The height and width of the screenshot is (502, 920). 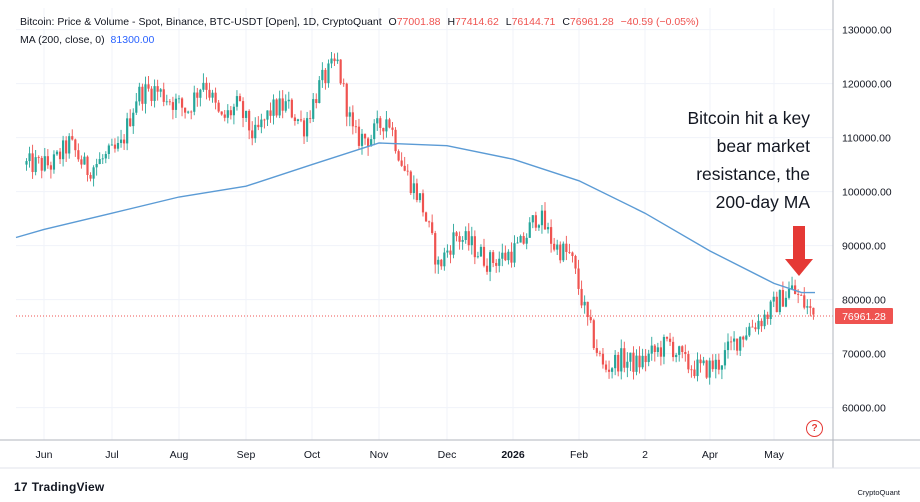 I want to click on x-tick-label: 2026, so click(x=513, y=455).